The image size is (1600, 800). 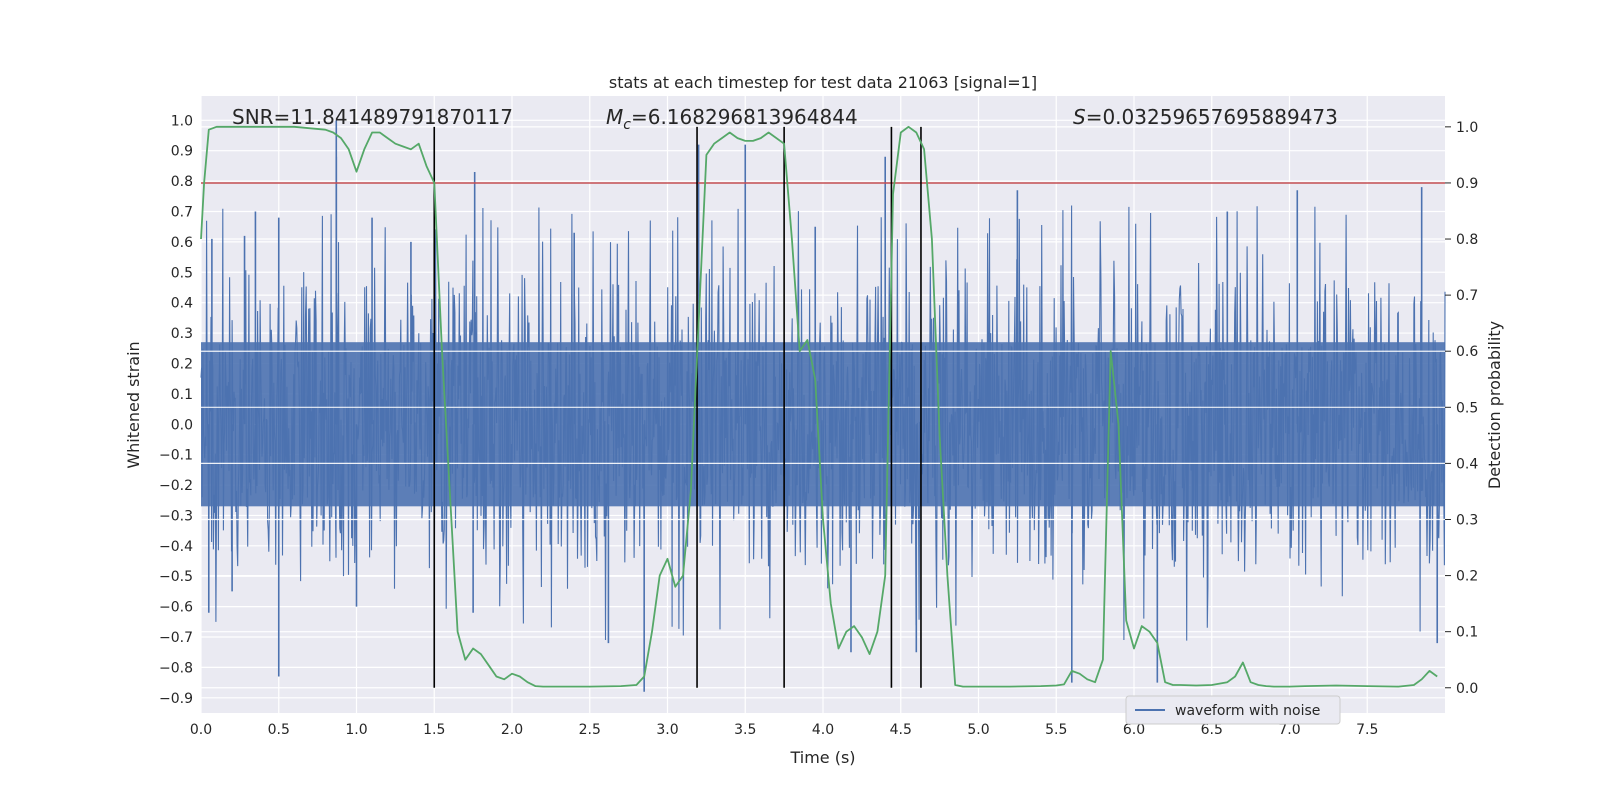 What do you see at coordinates (182, 182) in the screenshot?
I see `y-tick-label: 0.8` at bounding box center [182, 182].